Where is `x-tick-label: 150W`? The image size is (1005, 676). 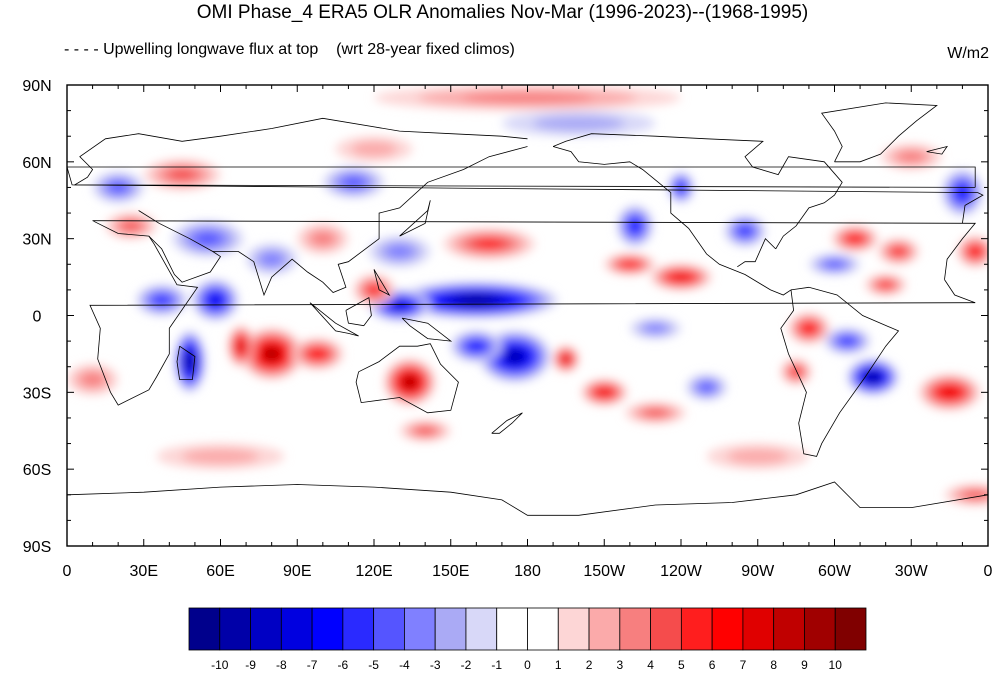
x-tick-label: 150W is located at coordinates (604, 571).